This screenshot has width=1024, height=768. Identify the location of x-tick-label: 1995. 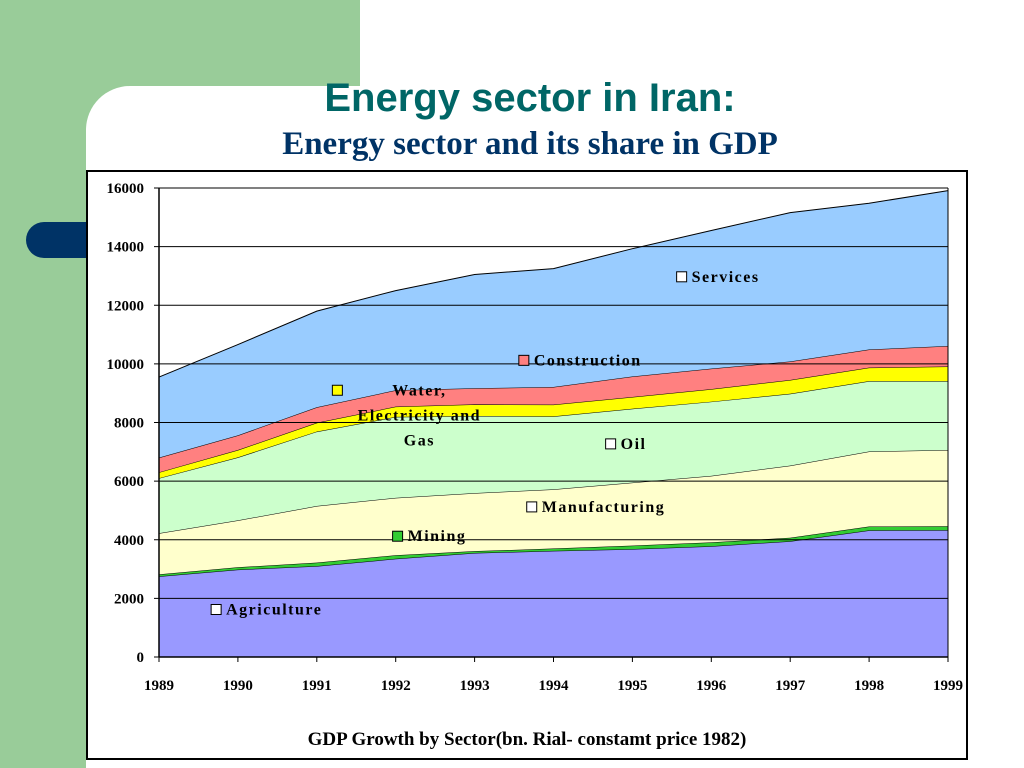
(632, 686).